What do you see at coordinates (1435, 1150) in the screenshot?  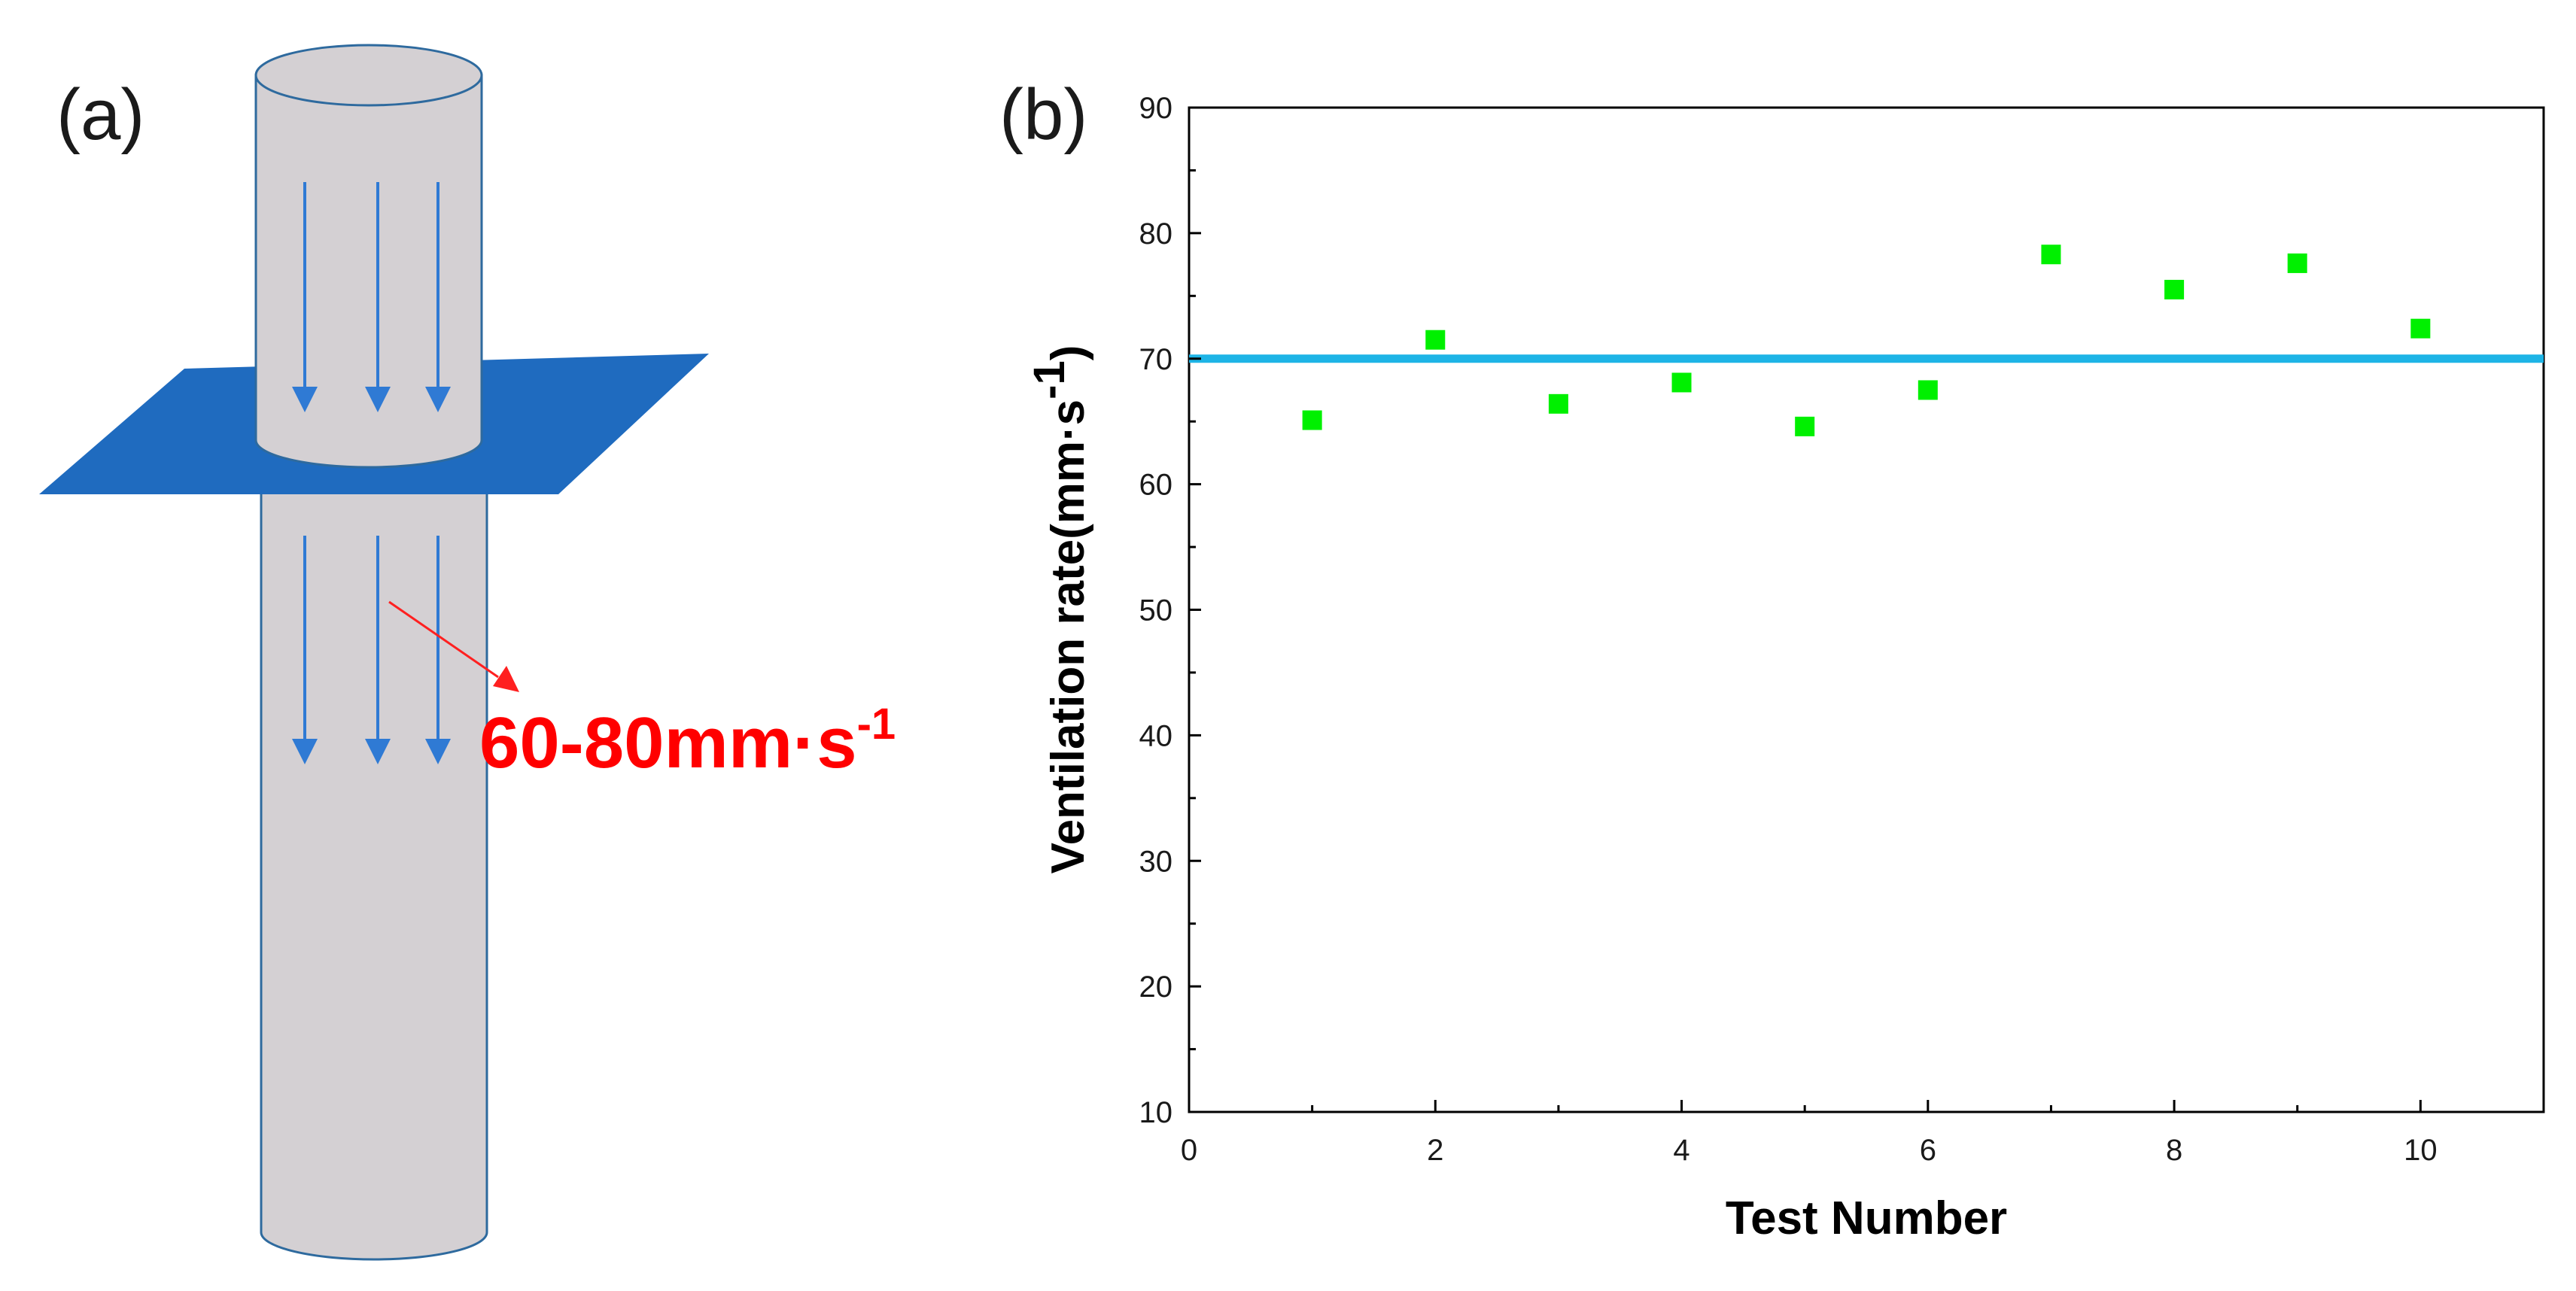 I see `x-tick-label: 2` at bounding box center [1435, 1150].